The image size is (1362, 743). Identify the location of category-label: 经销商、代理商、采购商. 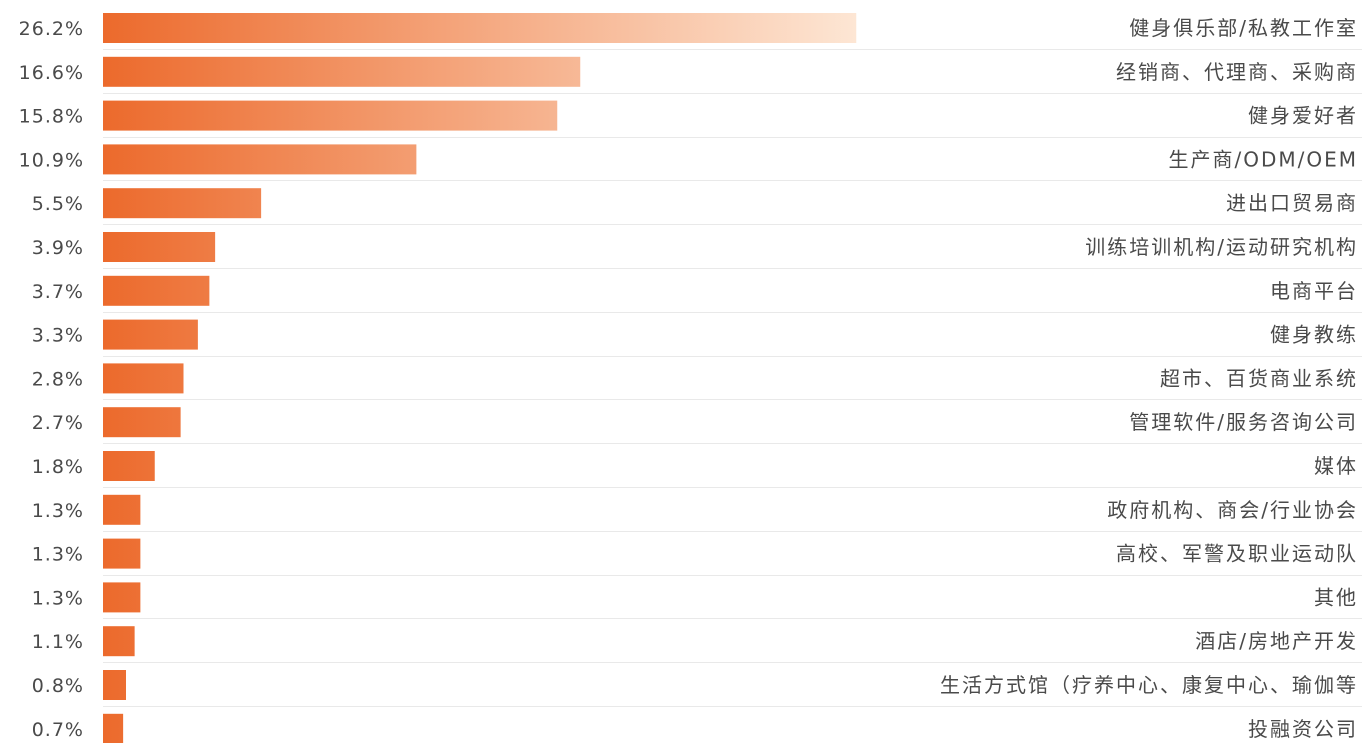
(1237, 72).